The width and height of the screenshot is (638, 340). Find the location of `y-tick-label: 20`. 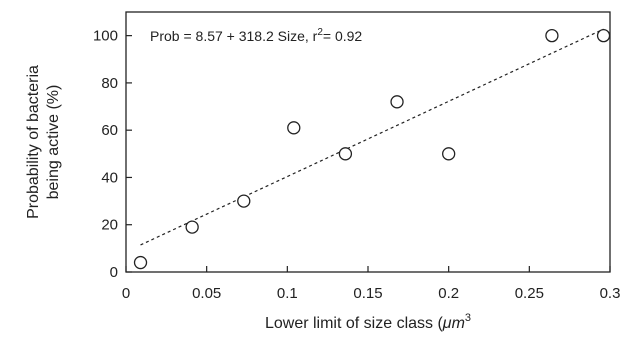

y-tick-label: 20 is located at coordinates (109, 225).